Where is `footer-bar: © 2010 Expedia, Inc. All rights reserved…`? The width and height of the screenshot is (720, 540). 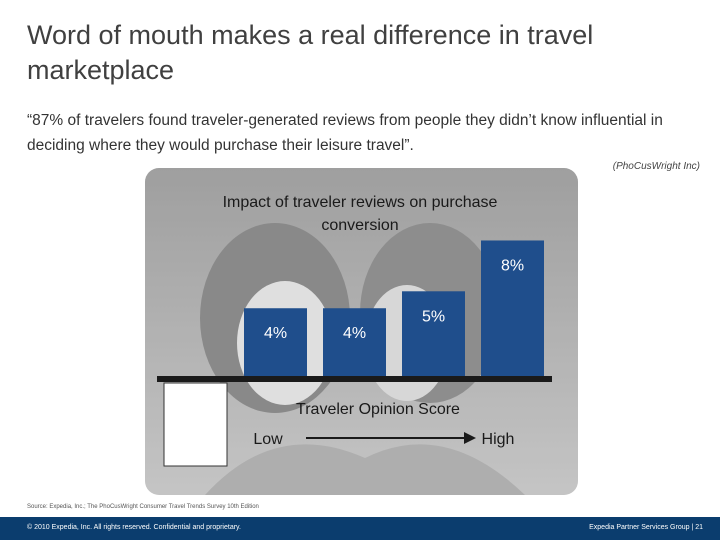 footer-bar: © 2010 Expedia, Inc. All rights reserved… is located at coordinates (360, 528).